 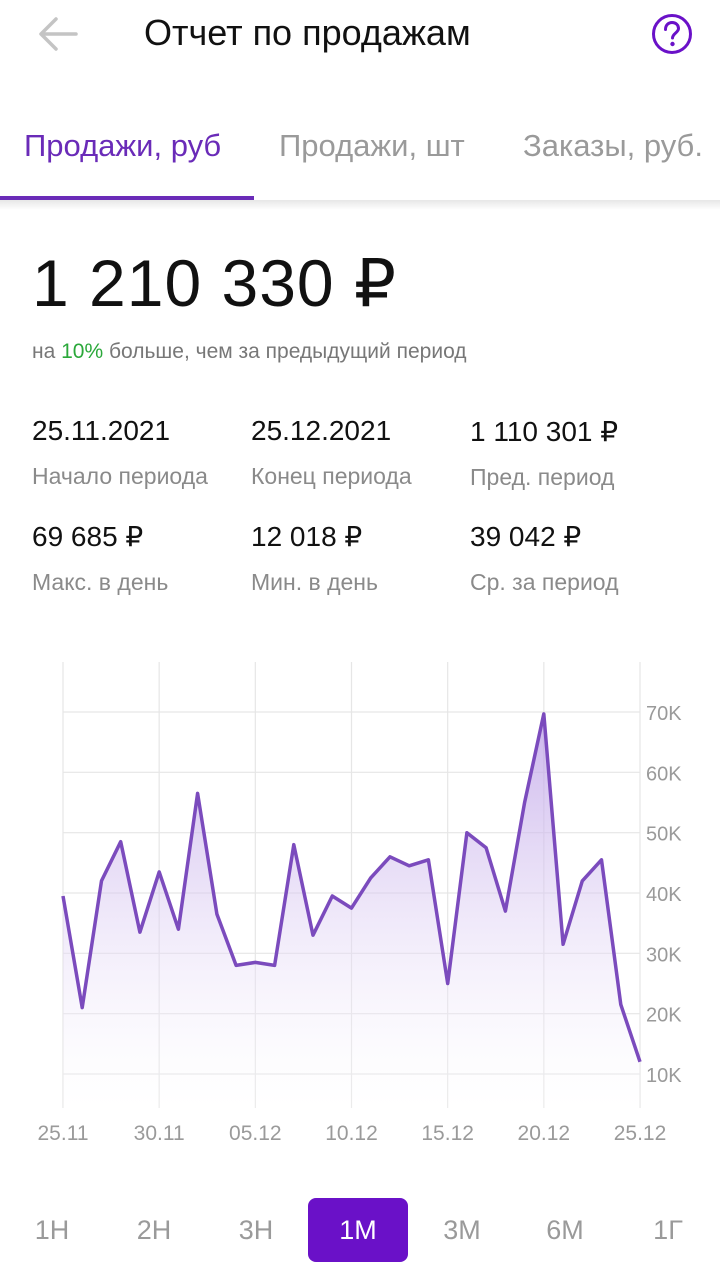 What do you see at coordinates (575, 453) in the screenshot?
I see `stat-previous-period: 1 110 301 ₽ Пред. период` at bounding box center [575, 453].